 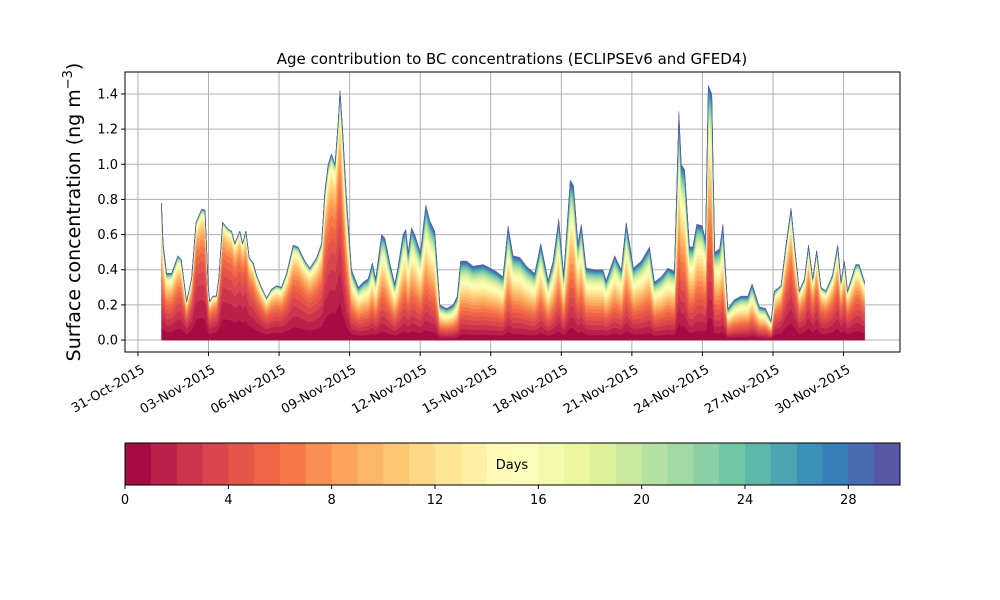 What do you see at coordinates (228, 500) in the screenshot?
I see `colorbar-tick-label: 4` at bounding box center [228, 500].